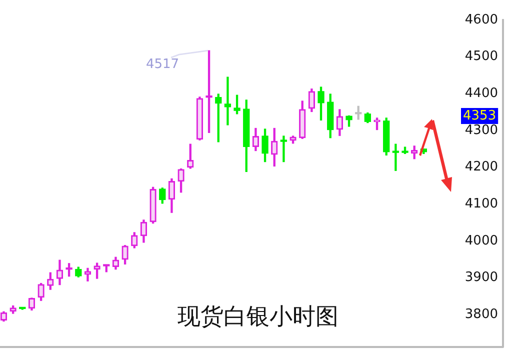  I want to click on y-tick-label: 4400, so click(481, 94).